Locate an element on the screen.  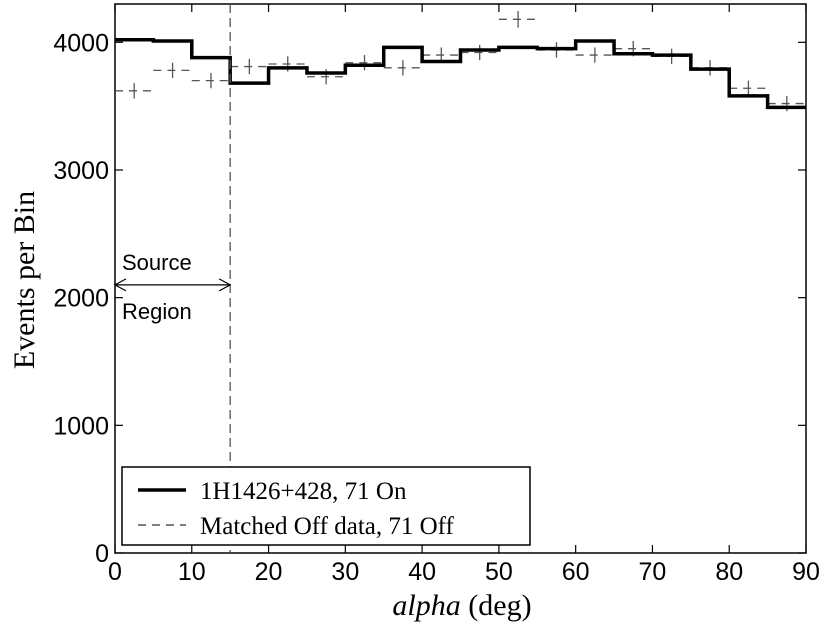
x-tick-label: 20 is located at coordinates (269, 572).